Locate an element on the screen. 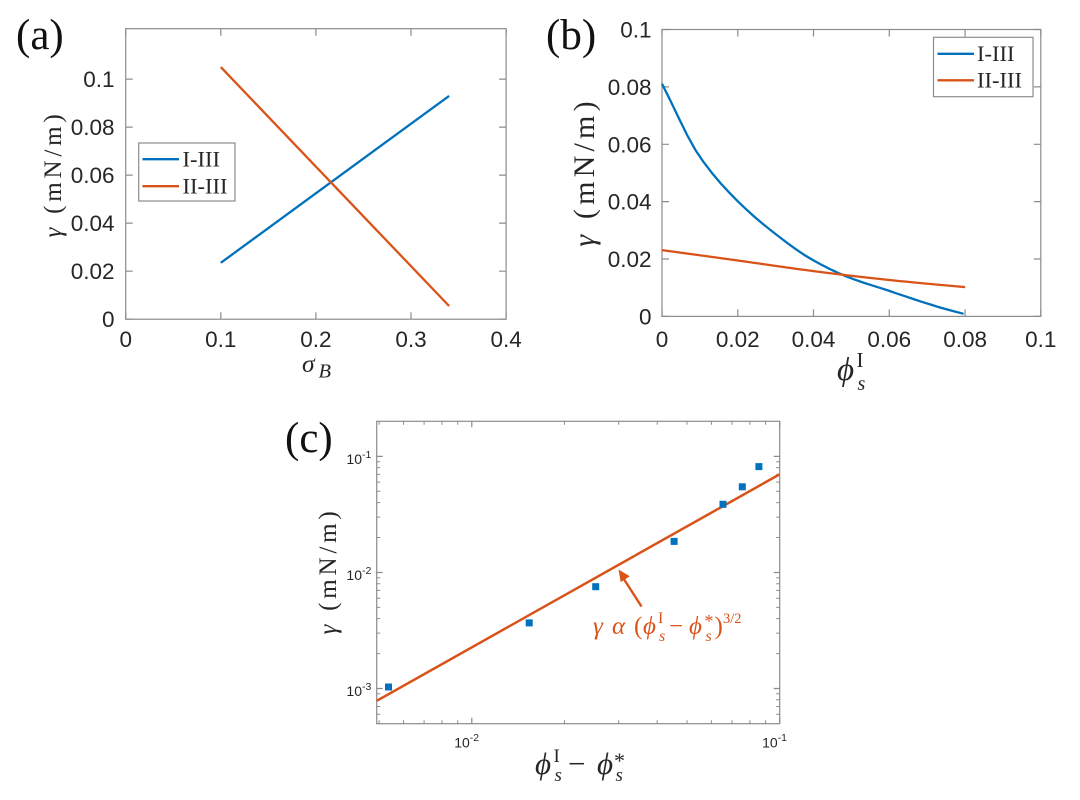 The width and height of the screenshot is (1080, 800). svg-text: 0.2 is located at coordinates (315, 339).